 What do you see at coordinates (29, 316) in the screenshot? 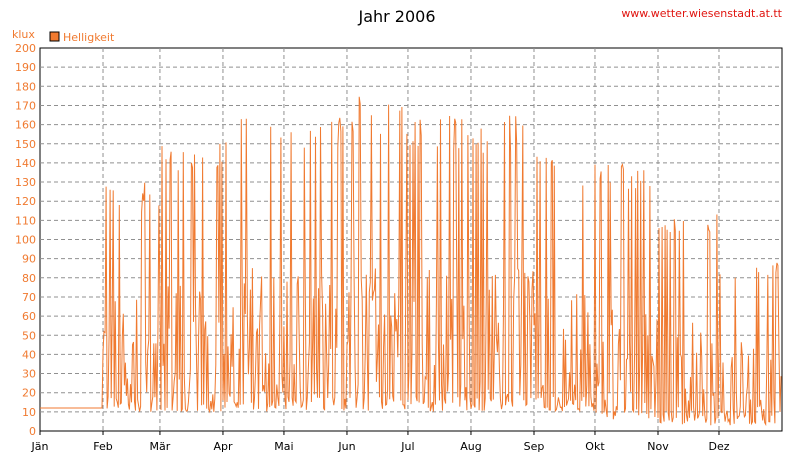
I see `y-tick-label: 60` at bounding box center [29, 316].